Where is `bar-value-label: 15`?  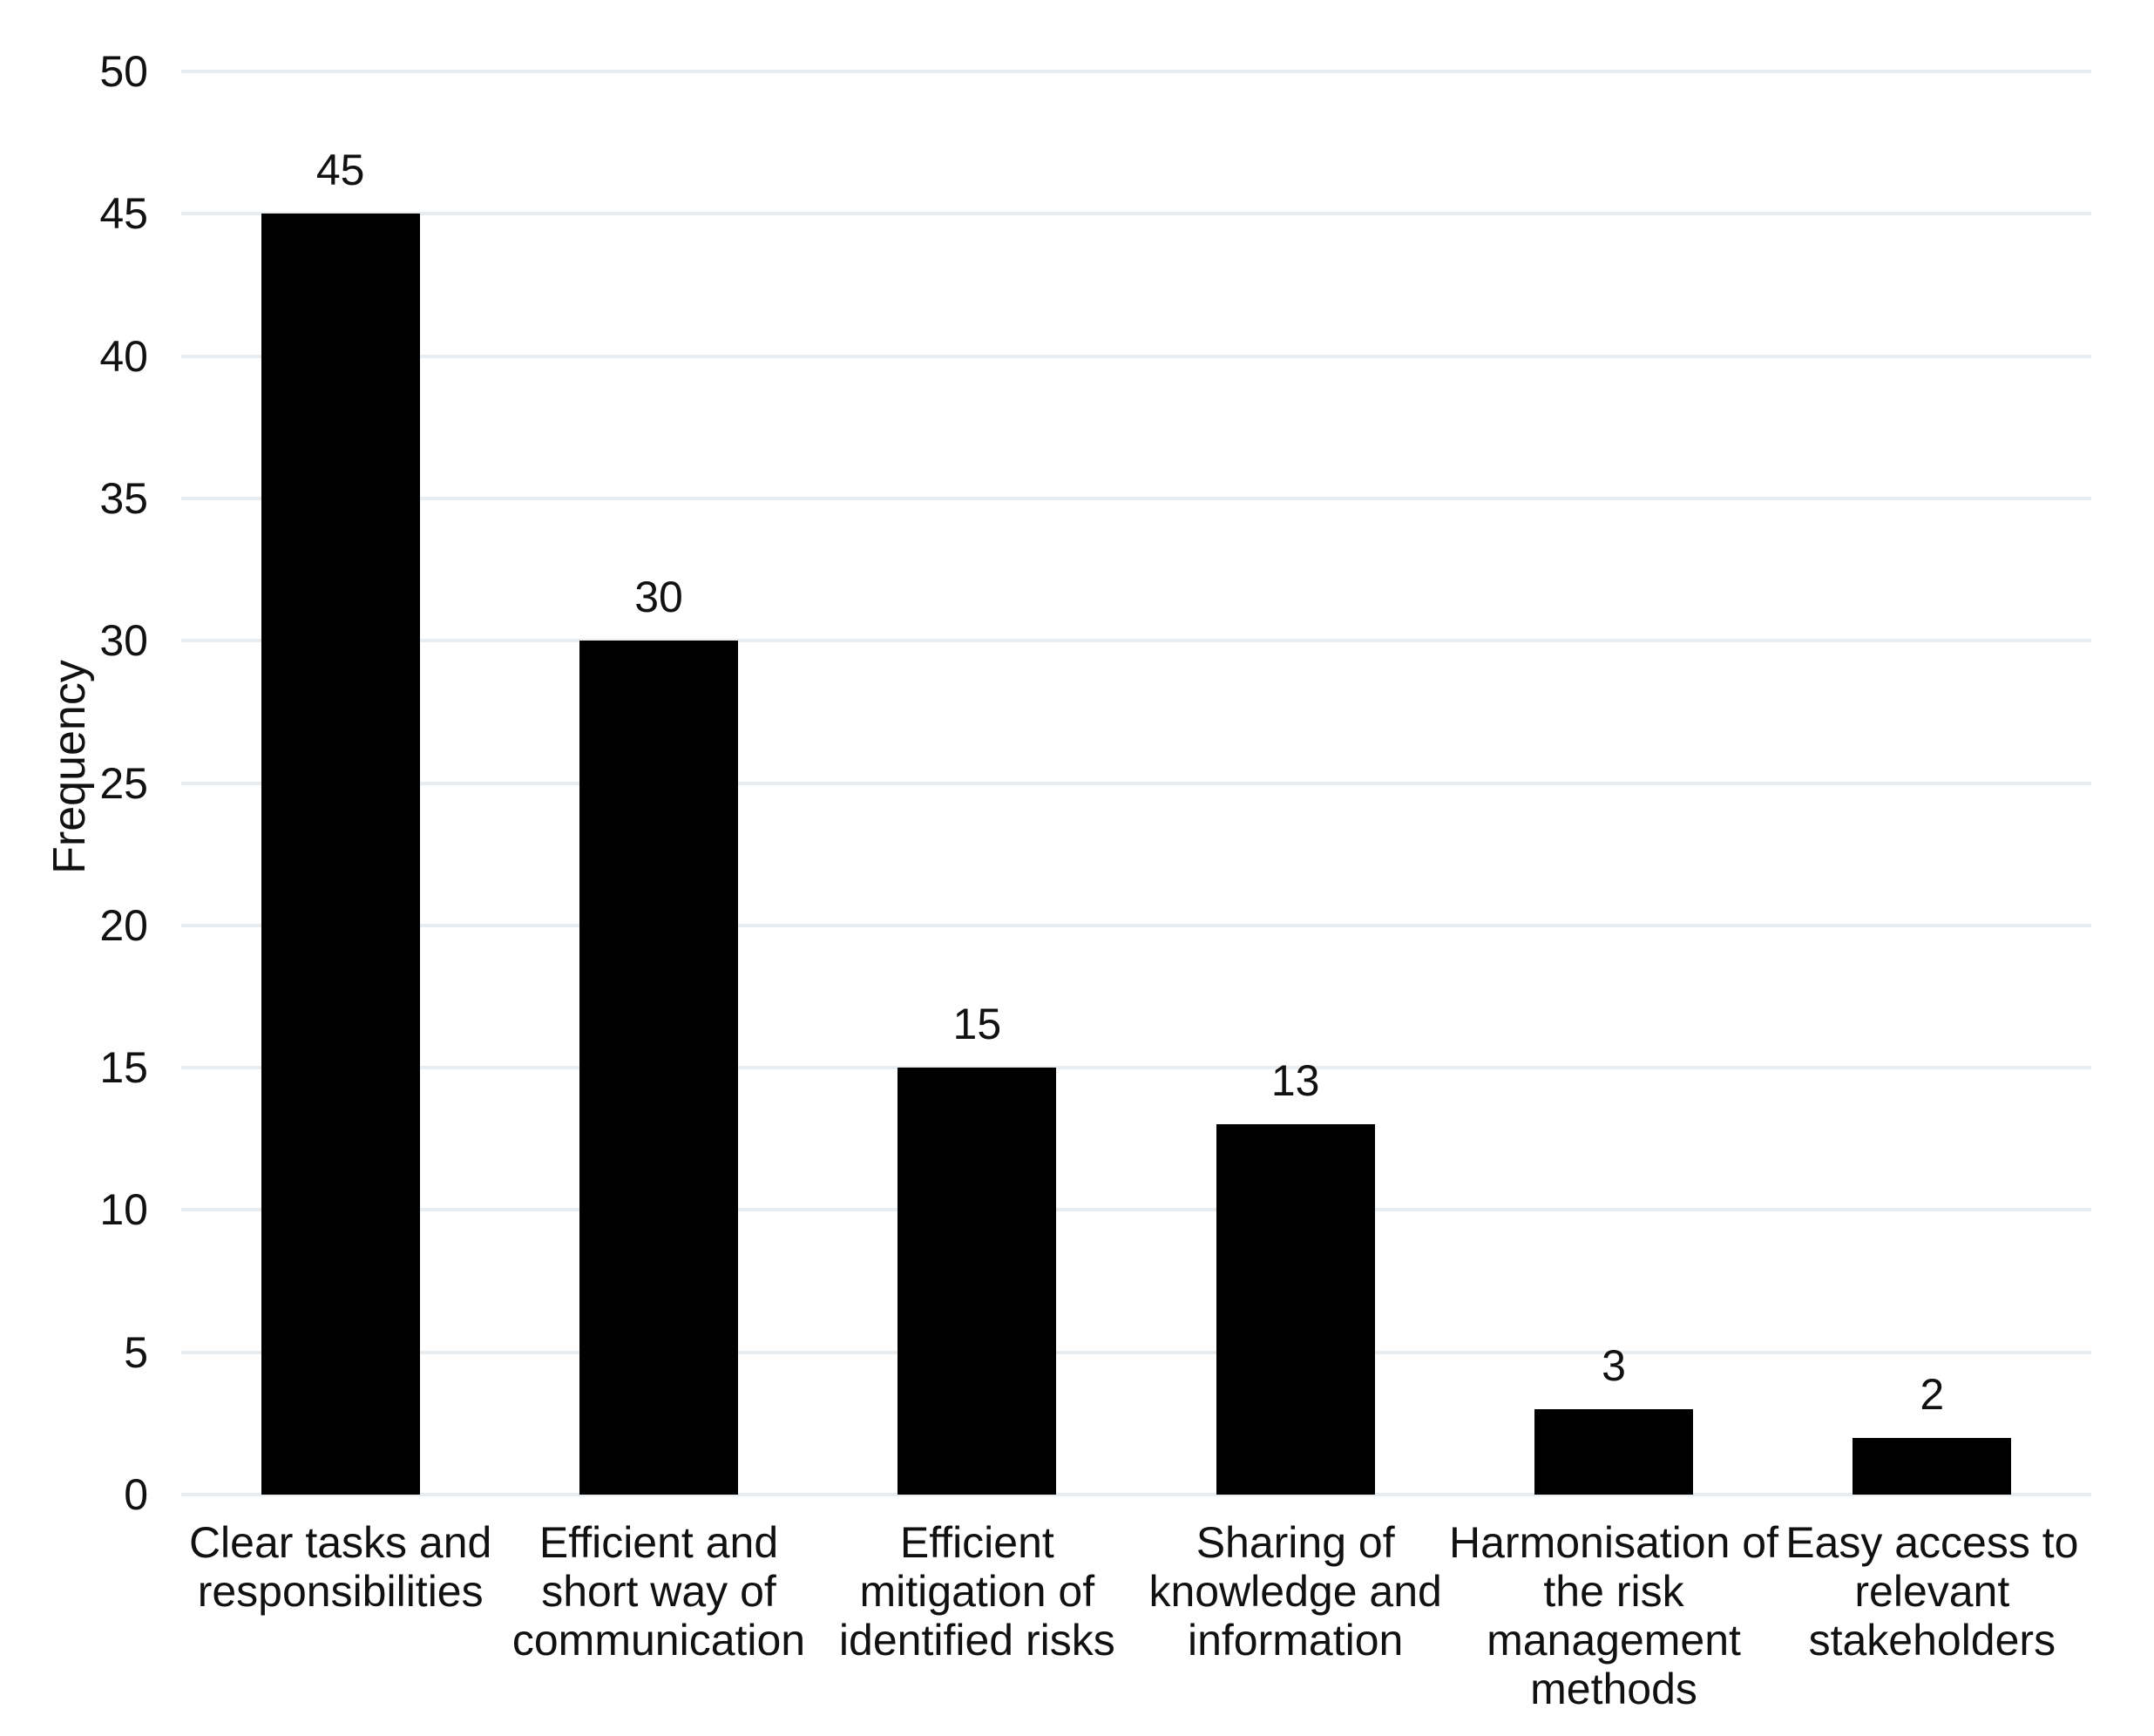
bar-value-label: 15 is located at coordinates (977, 1024).